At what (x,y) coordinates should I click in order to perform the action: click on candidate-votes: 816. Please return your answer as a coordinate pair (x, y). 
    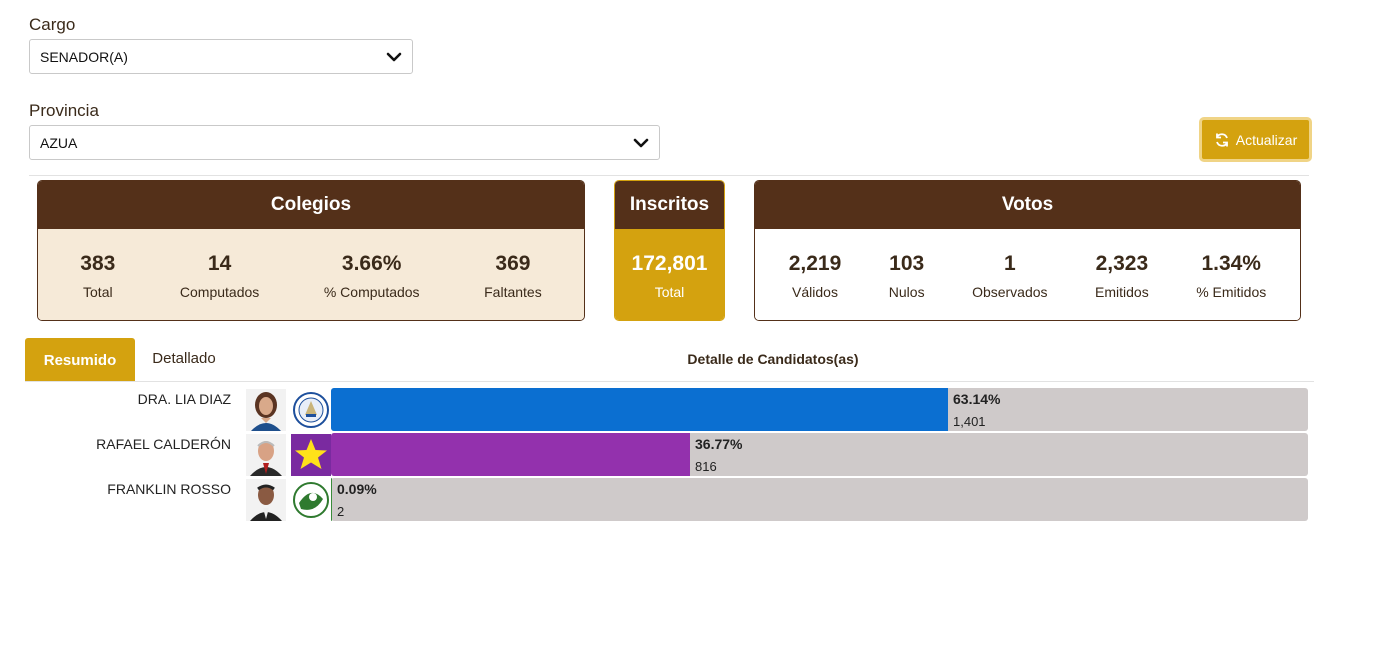
    Looking at the image, I should click on (706, 466).